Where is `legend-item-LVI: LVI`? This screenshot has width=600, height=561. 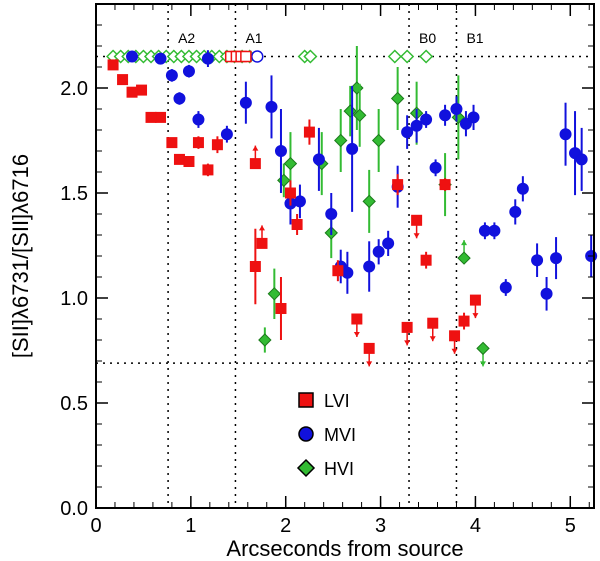
legend-item-LVI: LVI is located at coordinates (324, 401).